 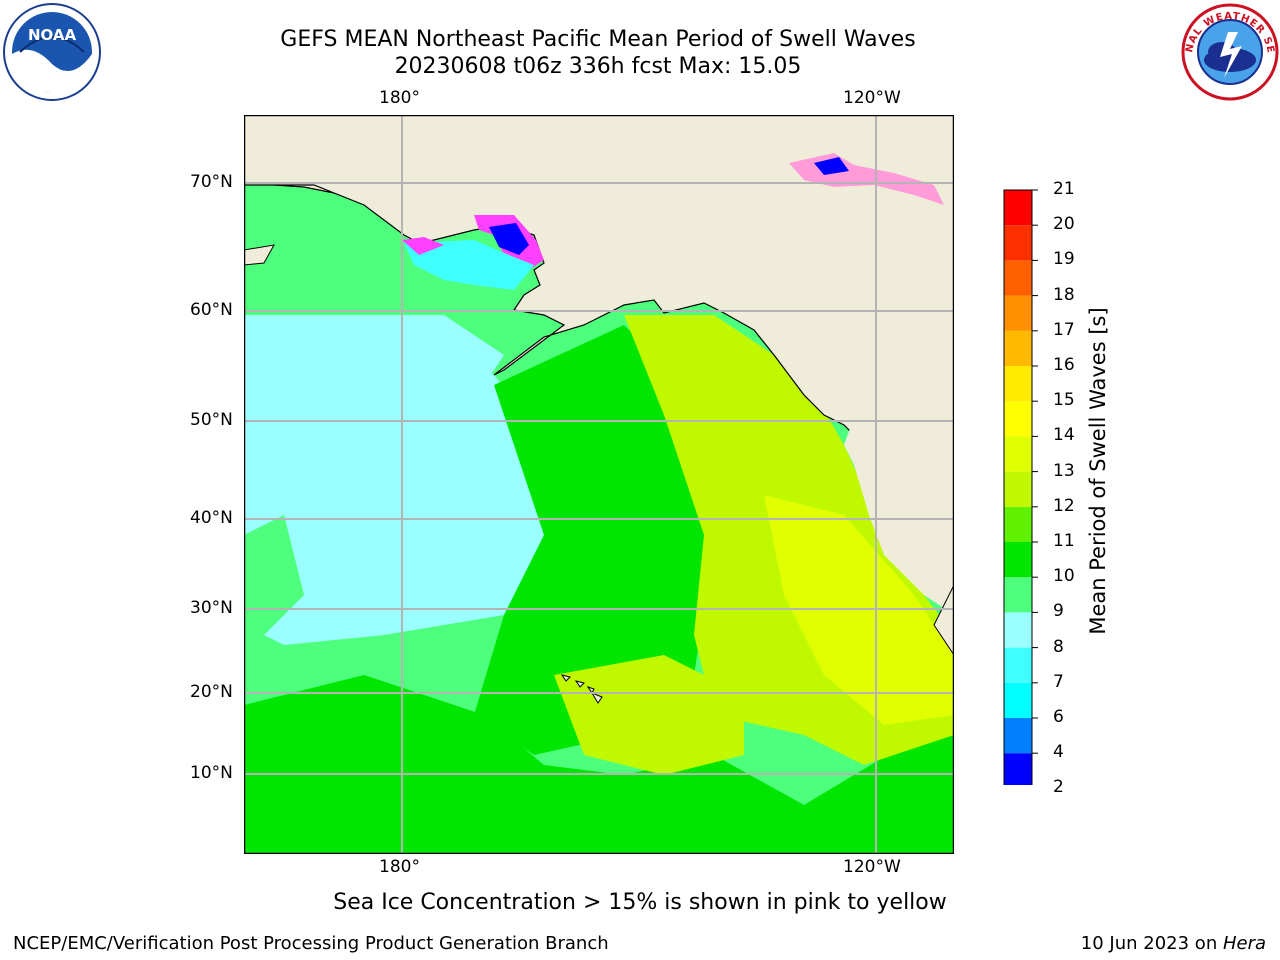 I want to click on lat-tick-20n: 20°N, so click(x=211, y=692).